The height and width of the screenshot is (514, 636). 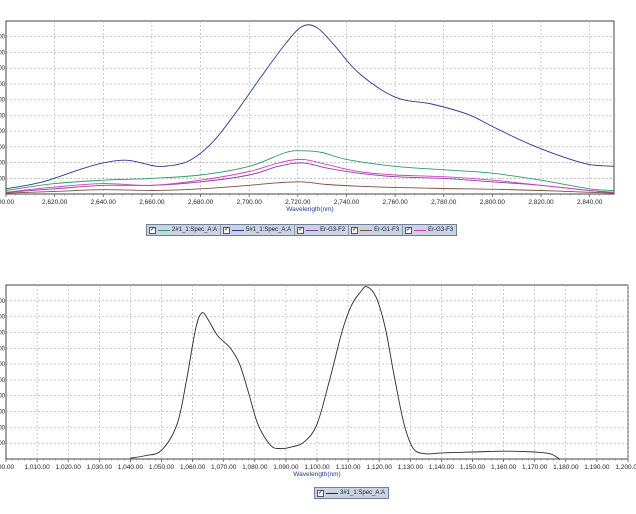 What do you see at coordinates (269, 230) in the screenshot?
I see `legend-label: 5#1_1:Spec_A:A` at bounding box center [269, 230].